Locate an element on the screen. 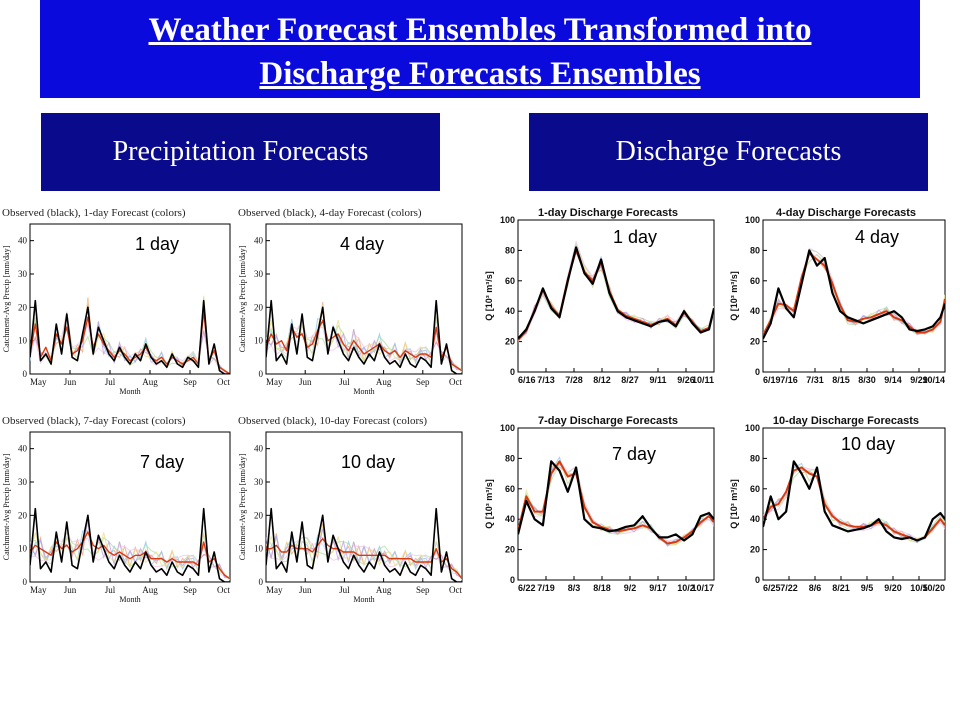  x-tick-label: Jun is located at coordinates (70, 382).